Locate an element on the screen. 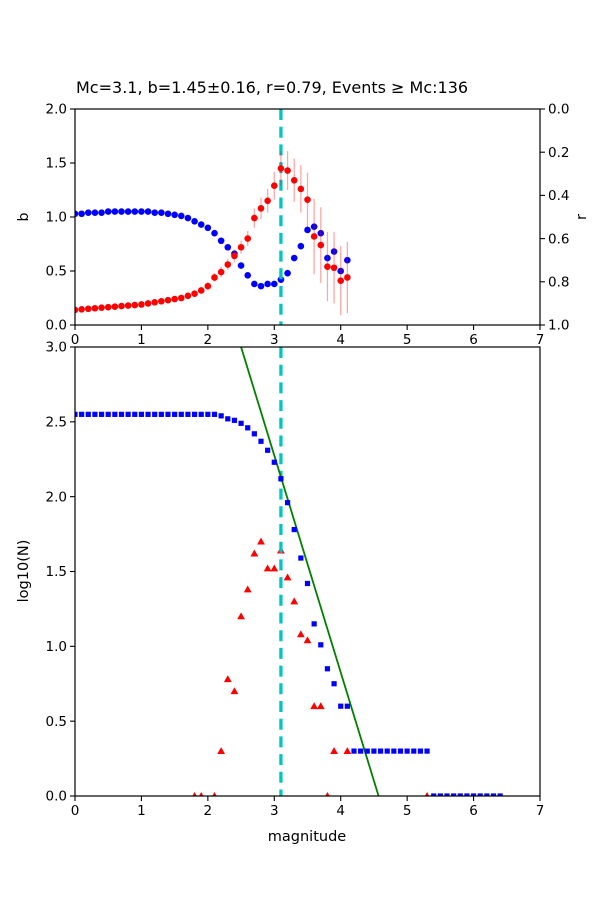 This screenshot has height=900, width=600. gr-fit-line is located at coordinates (310, 571).